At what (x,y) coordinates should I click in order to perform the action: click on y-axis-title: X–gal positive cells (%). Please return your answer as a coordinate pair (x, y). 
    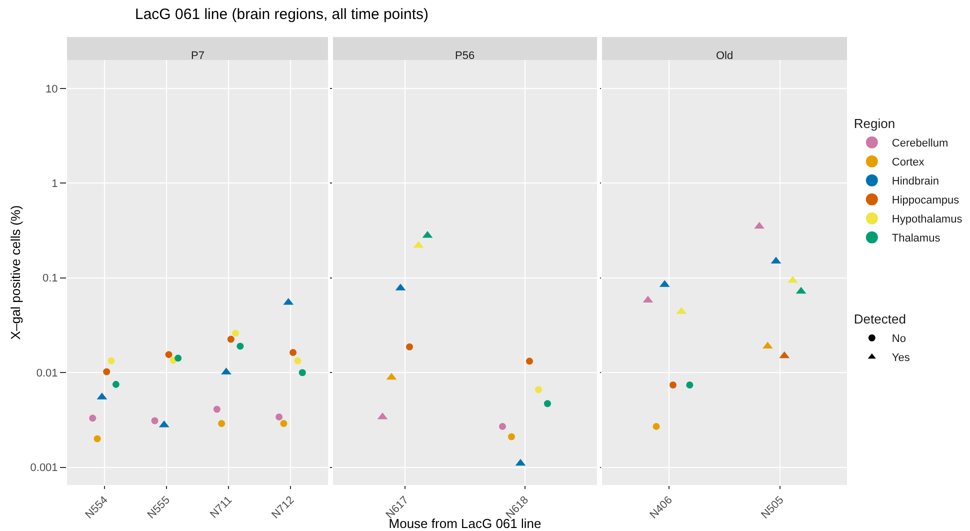
    Looking at the image, I should click on (16, 272).